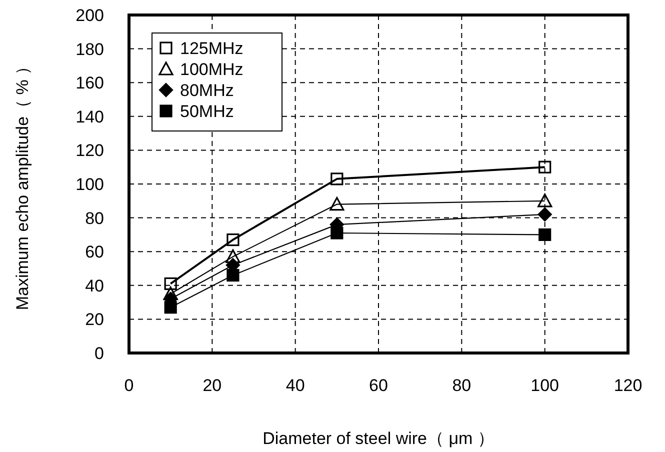  I want to click on legend-label: 125MHz, so click(212, 48).